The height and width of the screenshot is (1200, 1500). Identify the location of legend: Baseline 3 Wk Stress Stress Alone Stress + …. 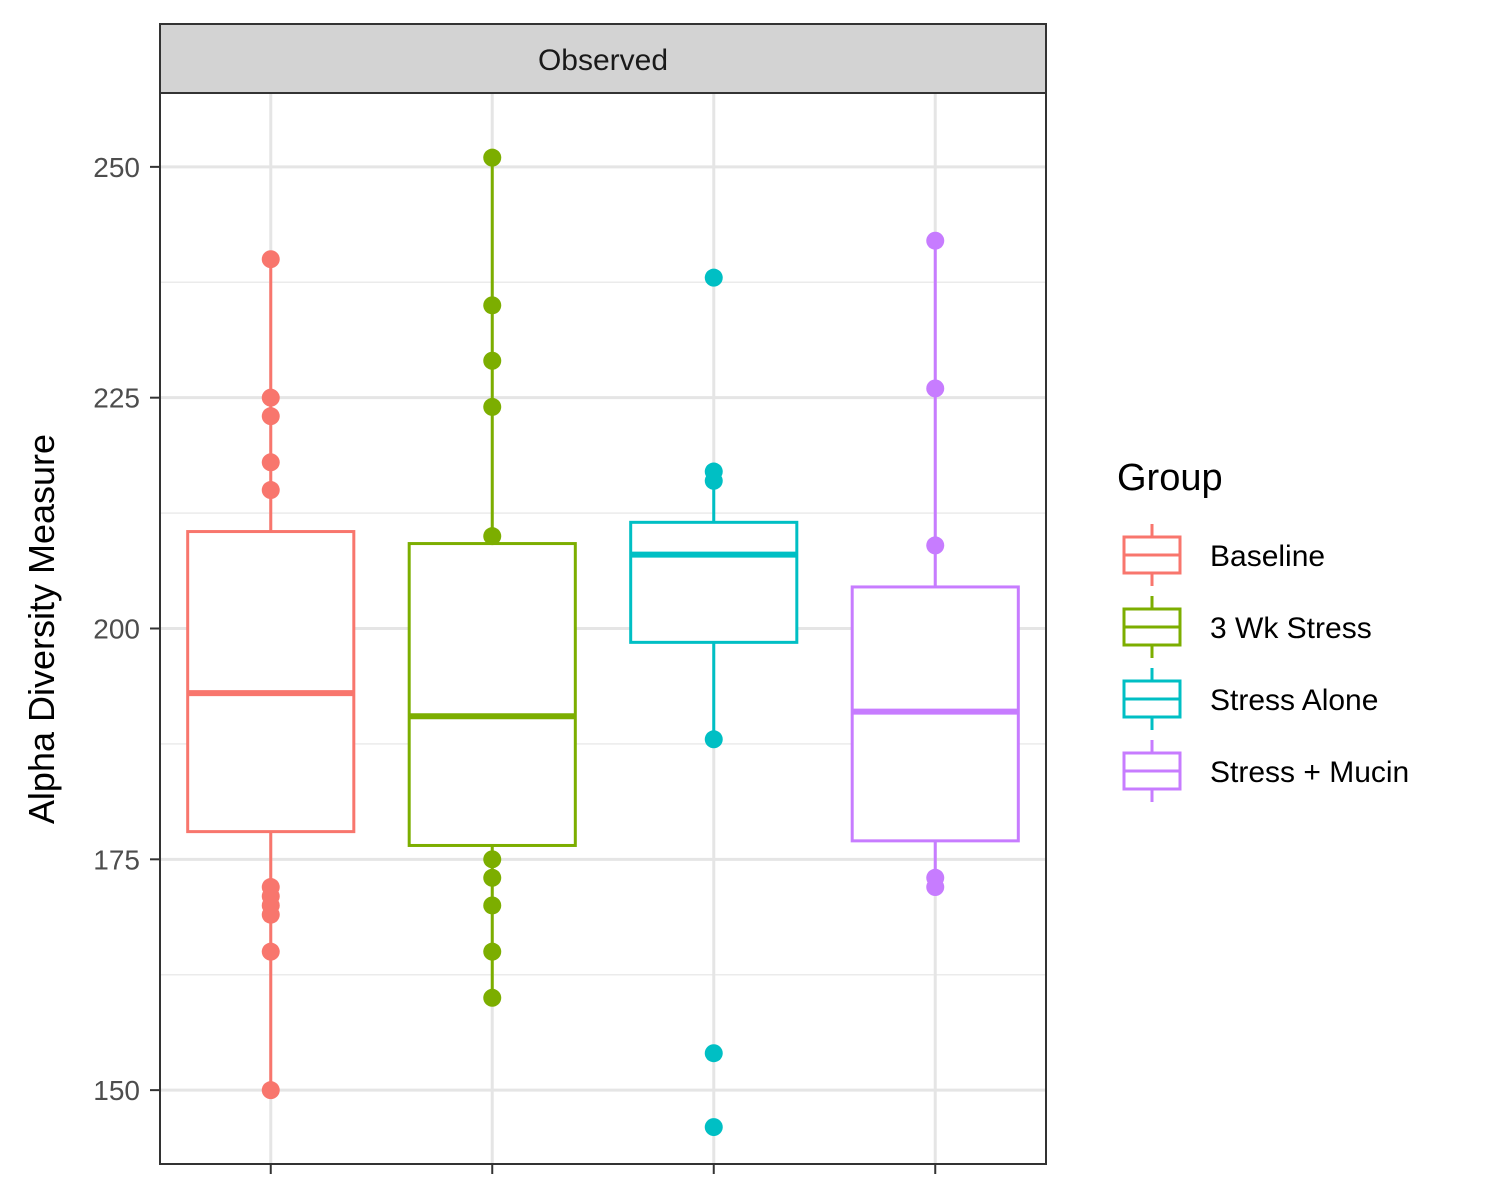
(1265, 663).